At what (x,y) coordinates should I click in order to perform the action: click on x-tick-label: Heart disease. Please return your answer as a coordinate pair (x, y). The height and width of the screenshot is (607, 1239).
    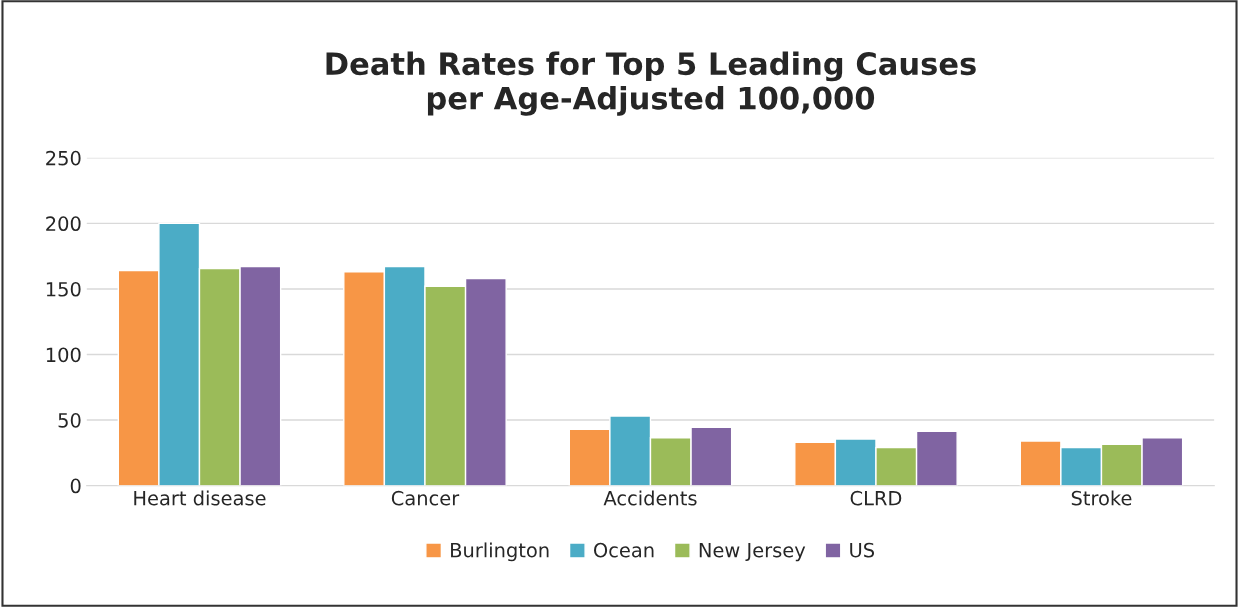
    Looking at the image, I should click on (200, 498).